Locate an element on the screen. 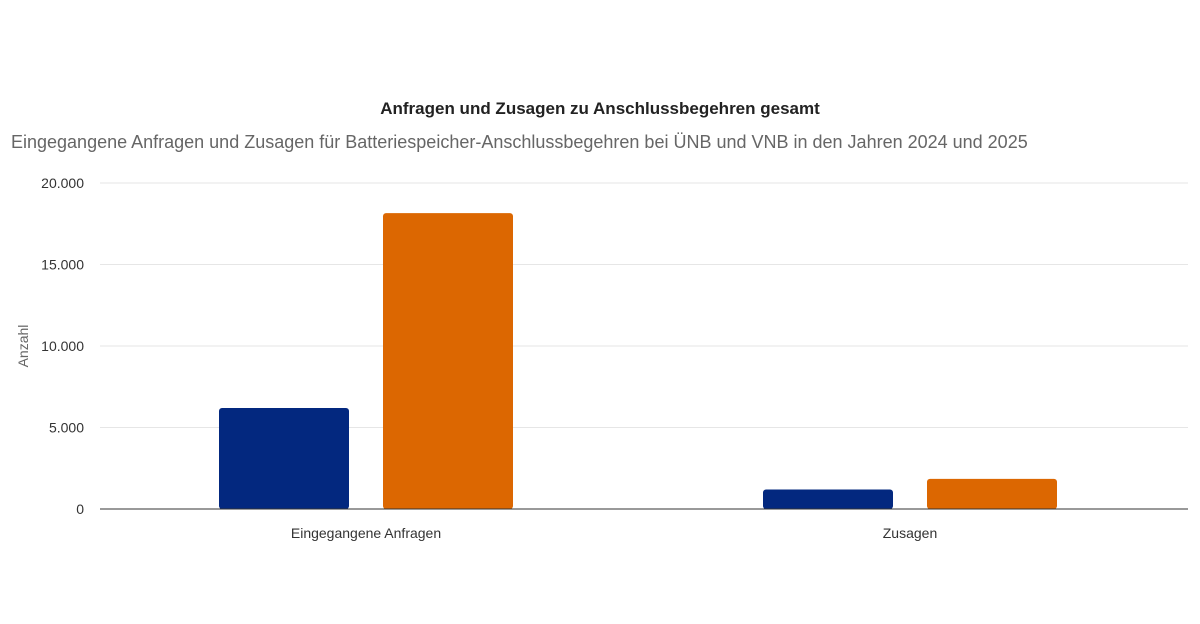 This screenshot has height=624, width=1200. y-tick-label: 10.000 is located at coordinates (62, 346).